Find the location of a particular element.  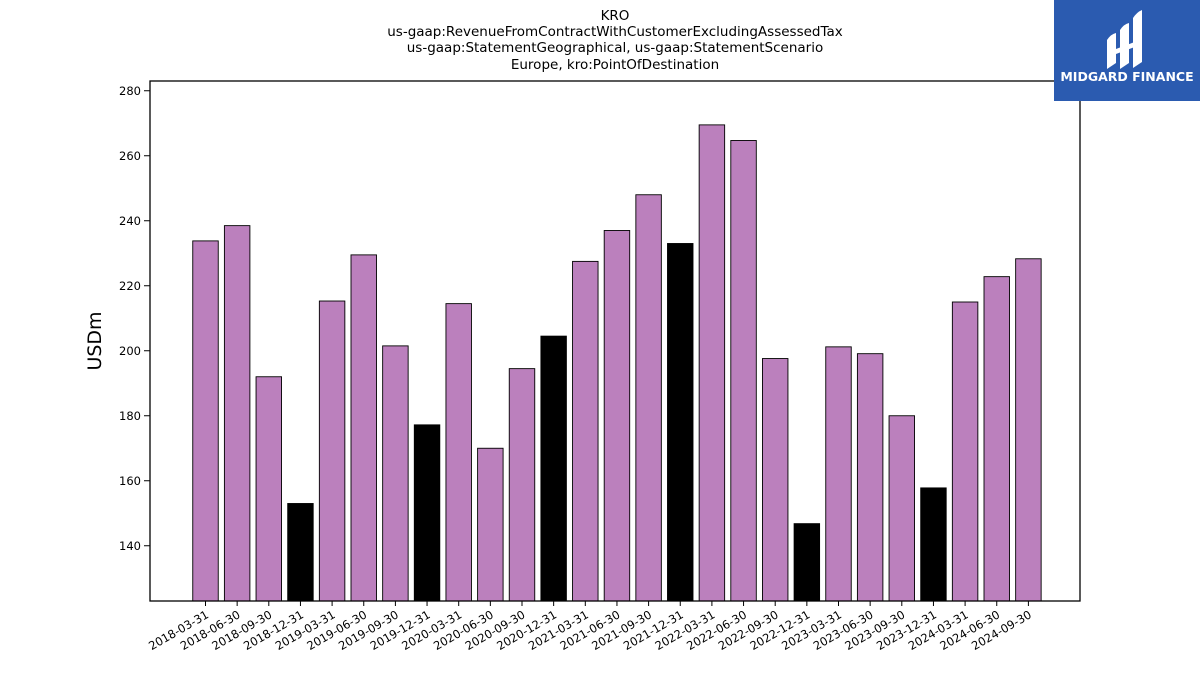

midgard-finance-logo: MIDGARD FINANCE is located at coordinates (1127, 50).